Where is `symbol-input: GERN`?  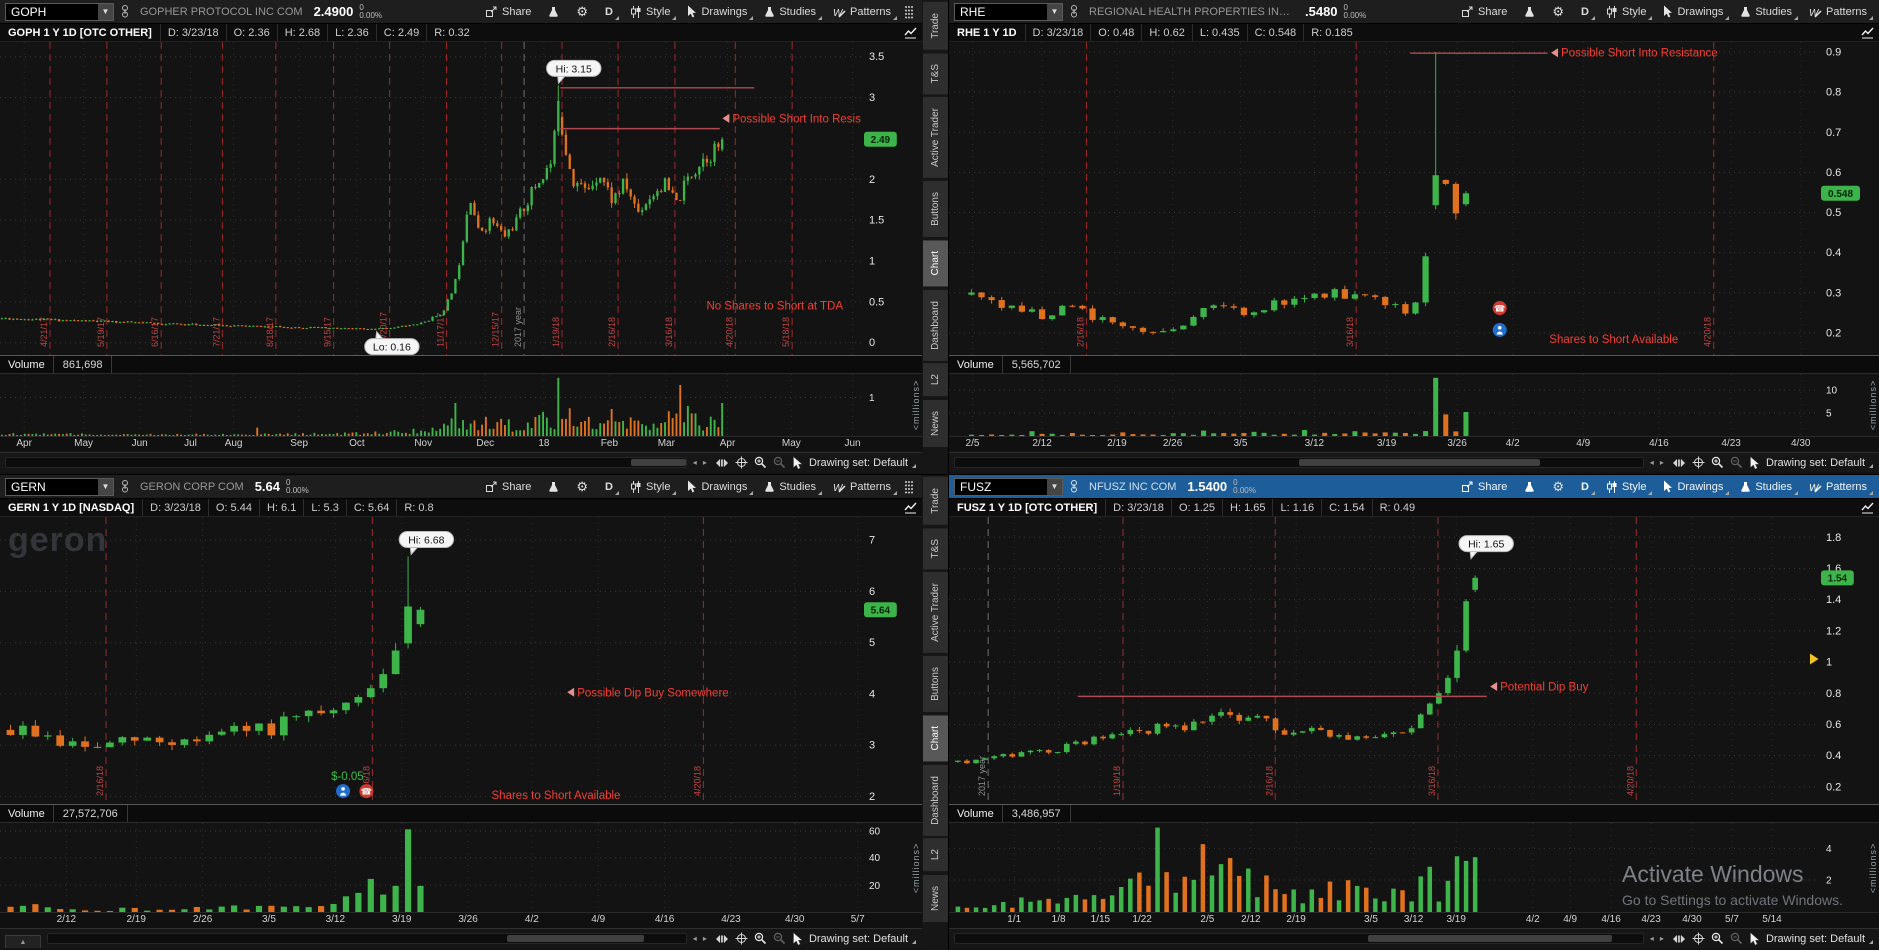 symbol-input: GERN is located at coordinates (28, 486).